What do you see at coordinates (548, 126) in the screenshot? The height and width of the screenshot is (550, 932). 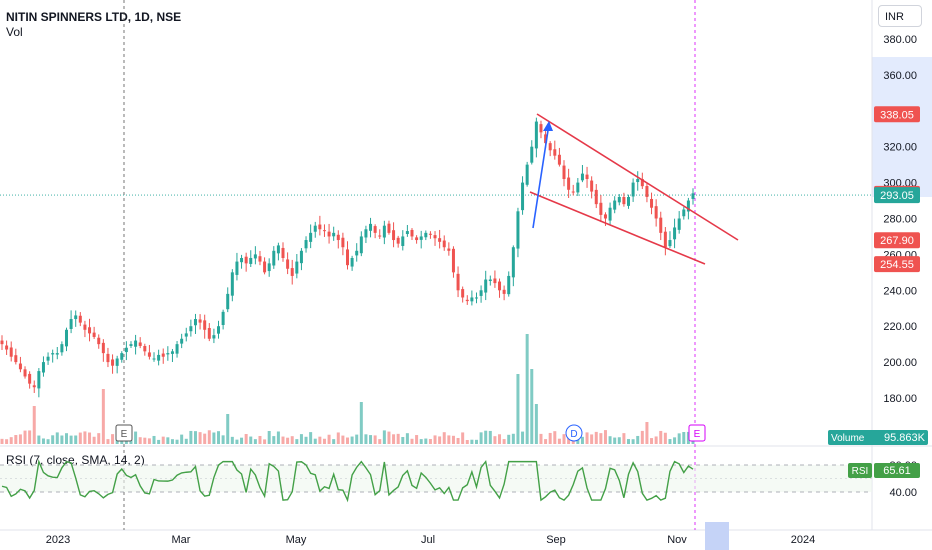 I see `trend-arrow-head` at bounding box center [548, 126].